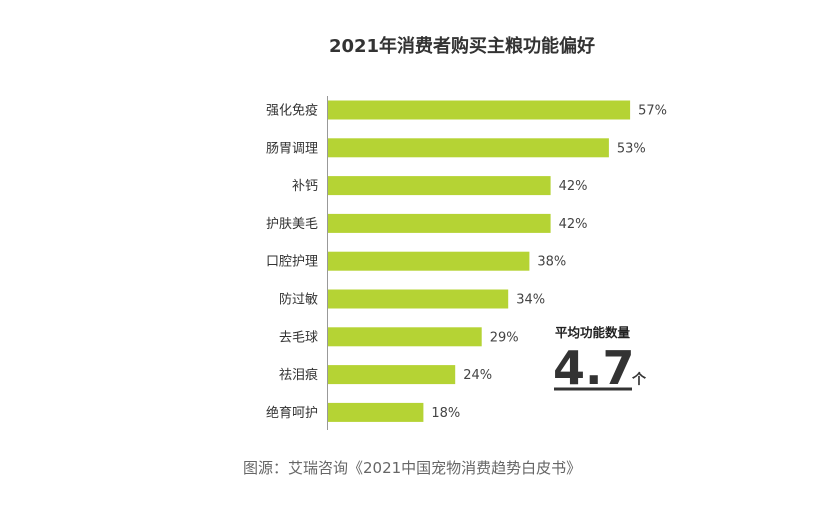  I want to click on category-label: 防过敏, so click(298, 300).